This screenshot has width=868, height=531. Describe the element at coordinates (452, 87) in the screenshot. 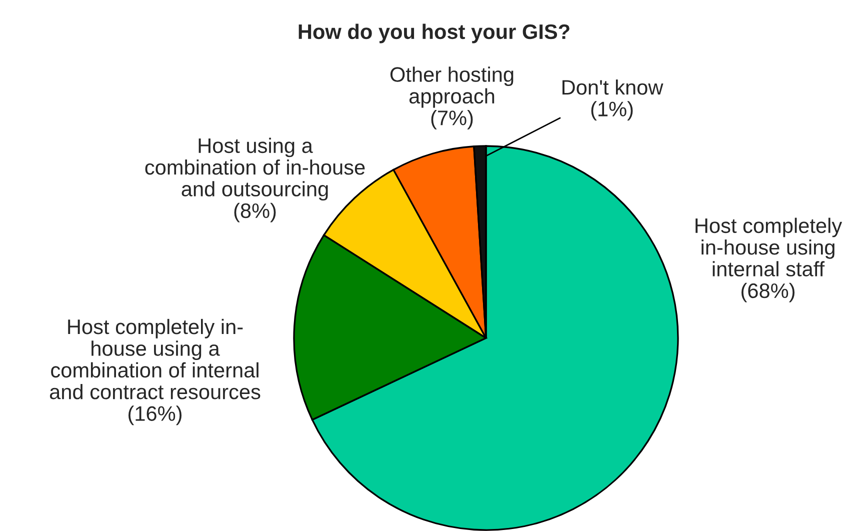

I see `slice-label: Other hosting approach` at that location.